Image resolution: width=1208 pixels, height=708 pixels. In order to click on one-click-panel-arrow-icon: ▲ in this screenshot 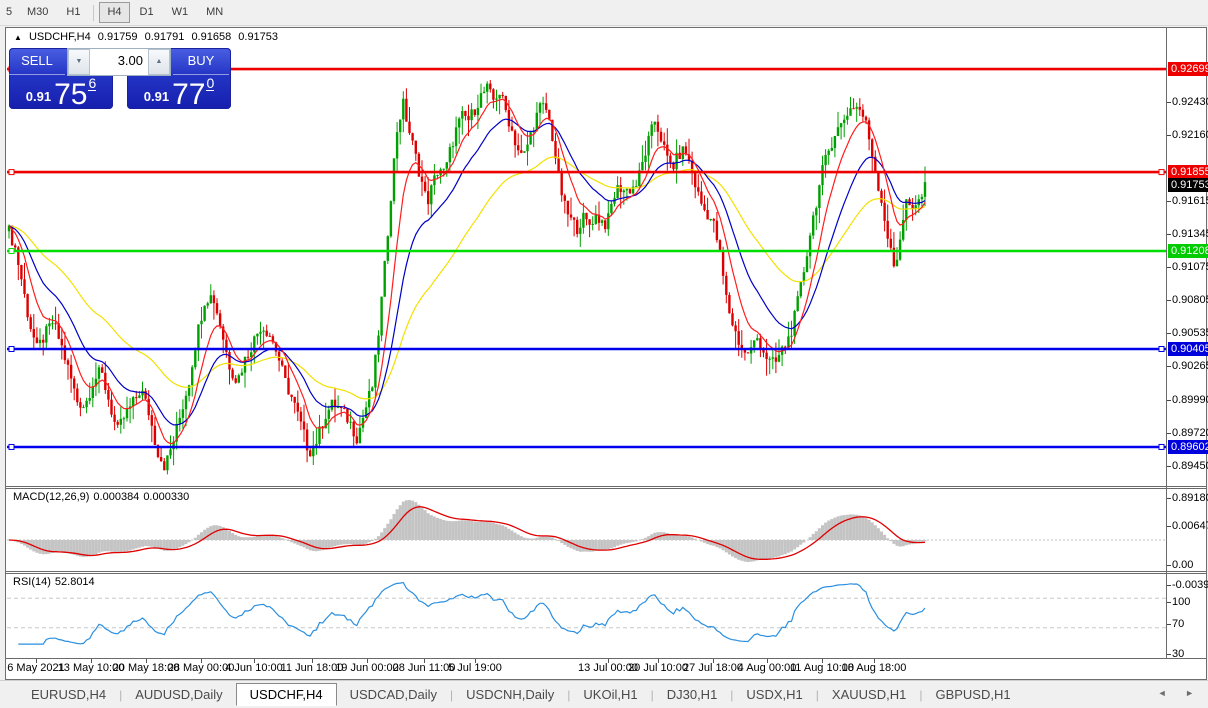, I will do `click(18, 37)`.